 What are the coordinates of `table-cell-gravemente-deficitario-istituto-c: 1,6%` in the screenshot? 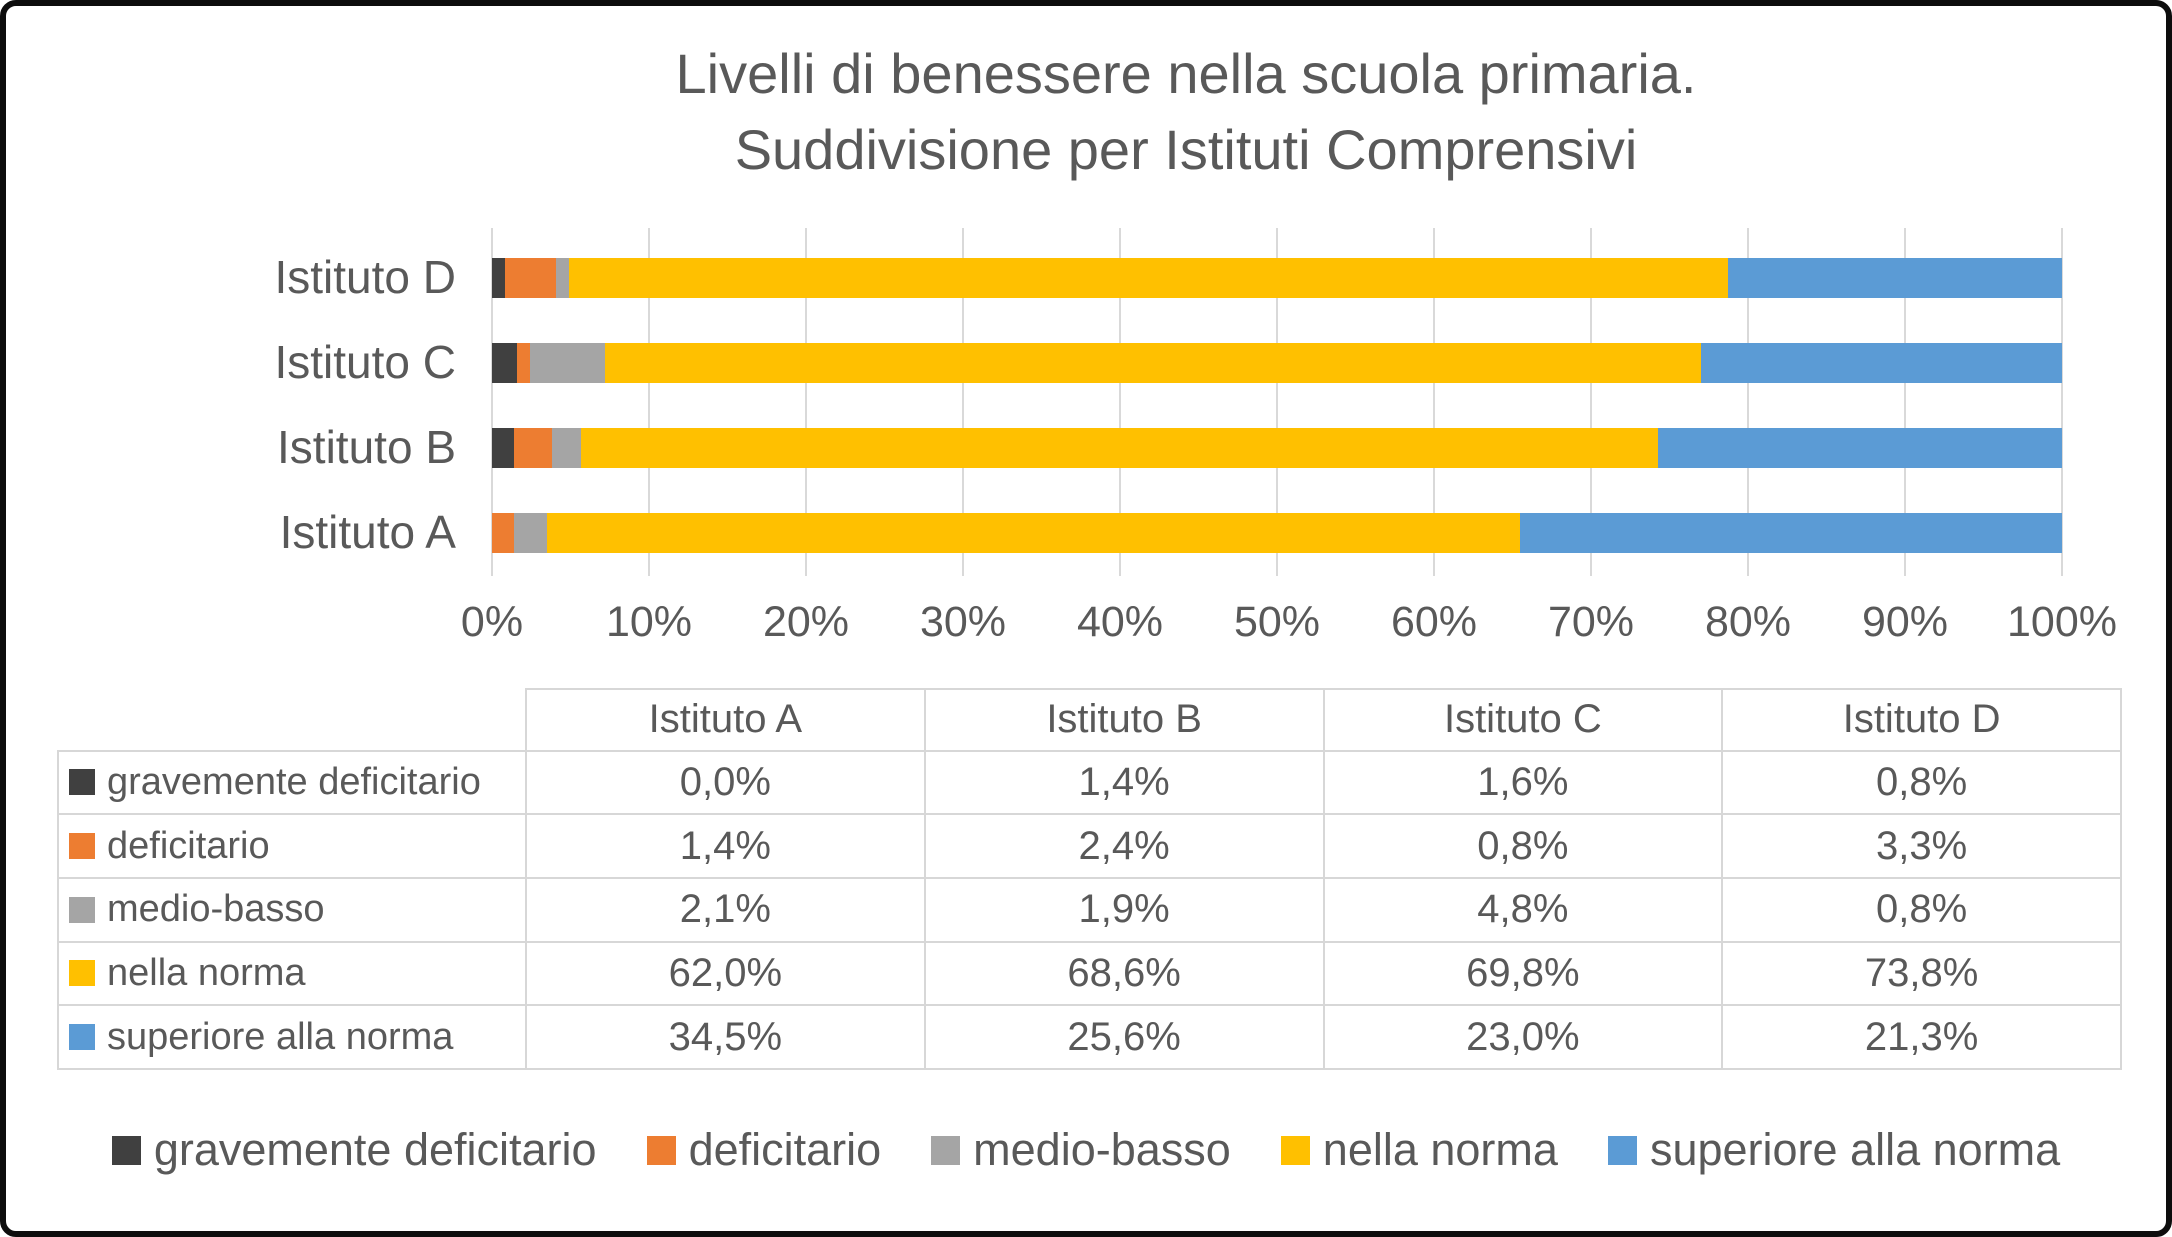 It's located at (1524, 783).